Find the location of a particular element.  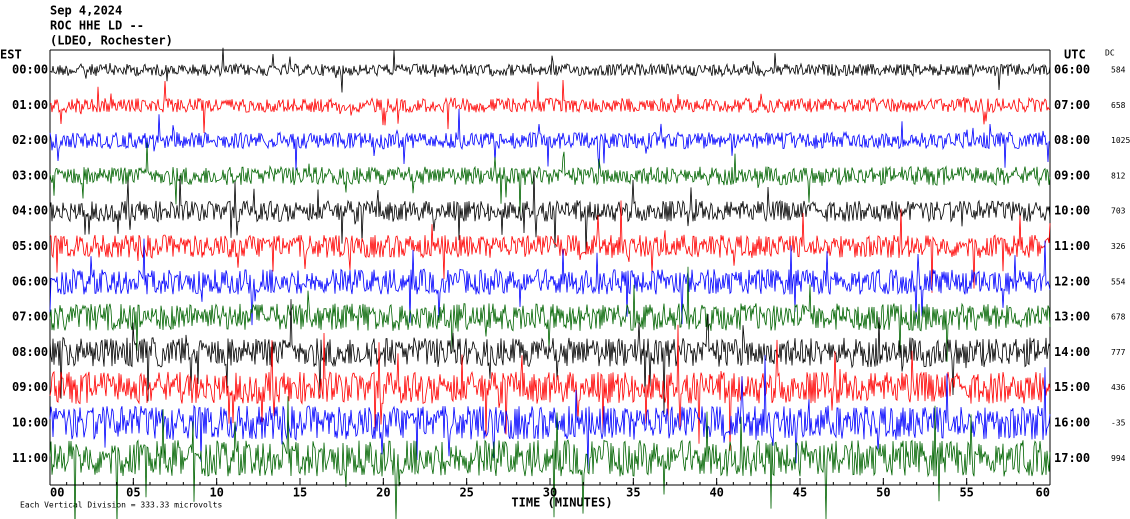

x-tick-label: 40 is located at coordinates (716, 493).